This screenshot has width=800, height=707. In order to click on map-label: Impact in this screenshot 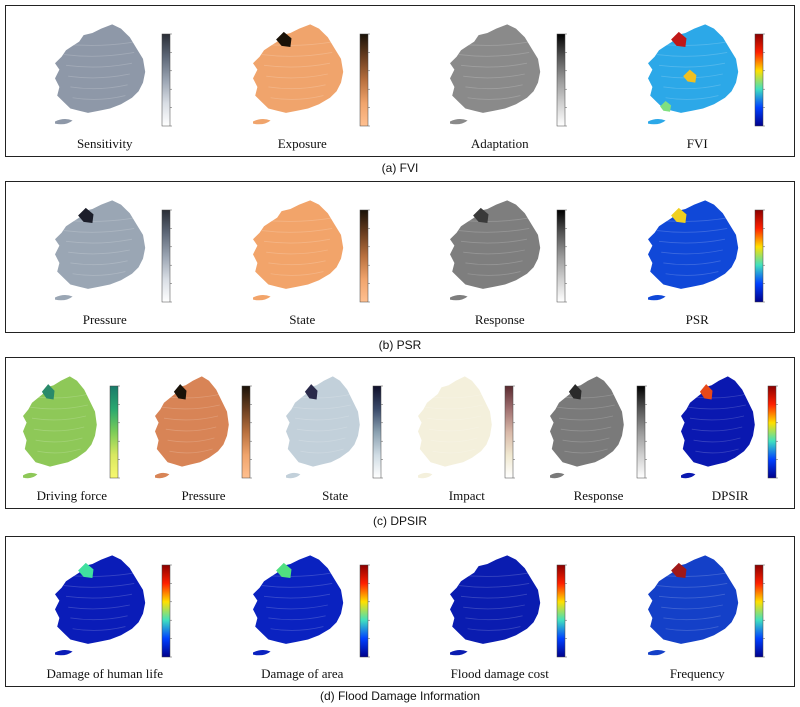, I will do `click(466, 495)`.